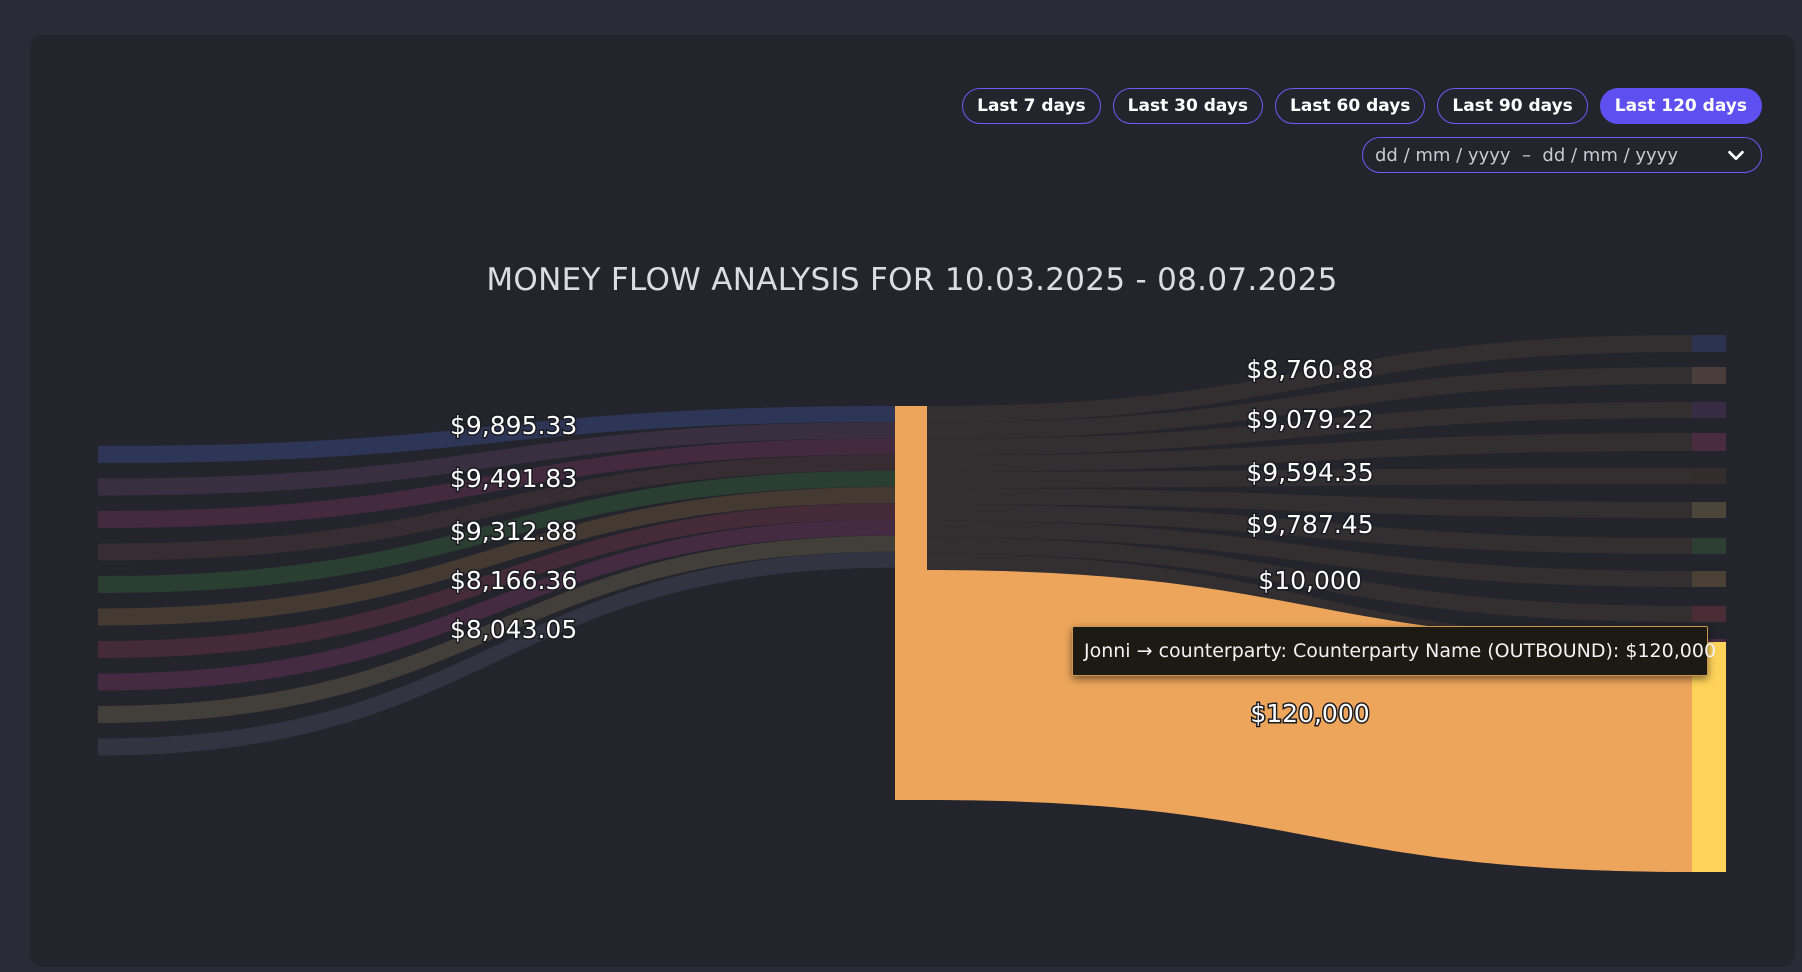  What do you see at coordinates (1309, 524) in the screenshot?
I see `outbound-value-label: $9,787.45` at bounding box center [1309, 524].